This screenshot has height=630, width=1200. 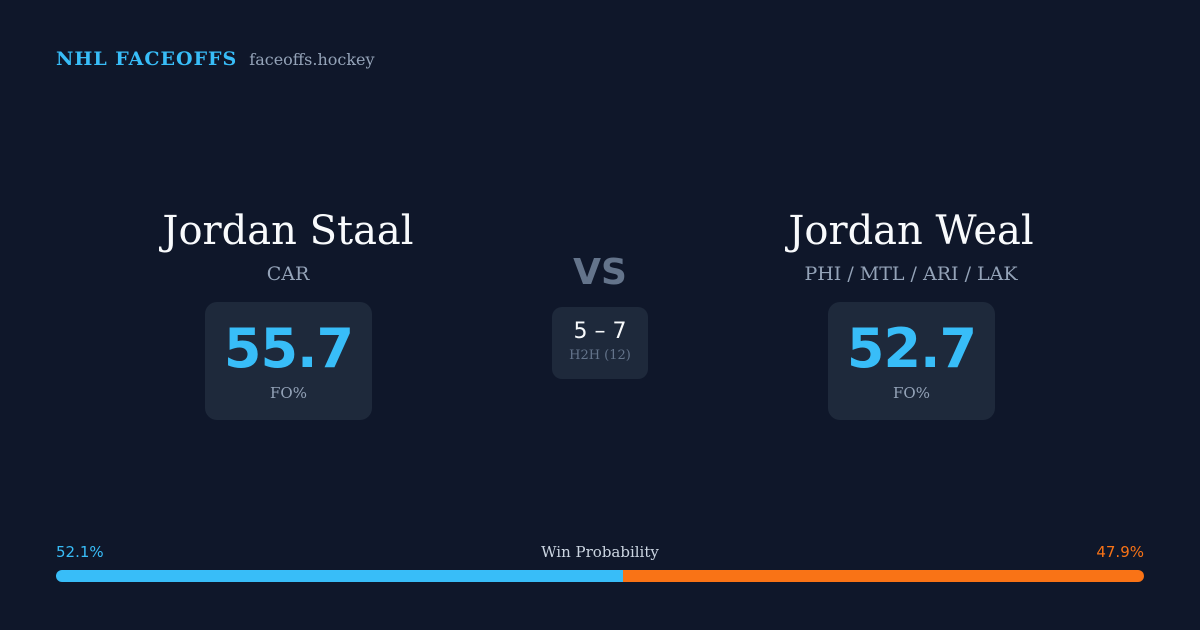 I want to click on player-right: Jordan Weal PHI / MTL / ARI / LAK, so click(x=911, y=245).